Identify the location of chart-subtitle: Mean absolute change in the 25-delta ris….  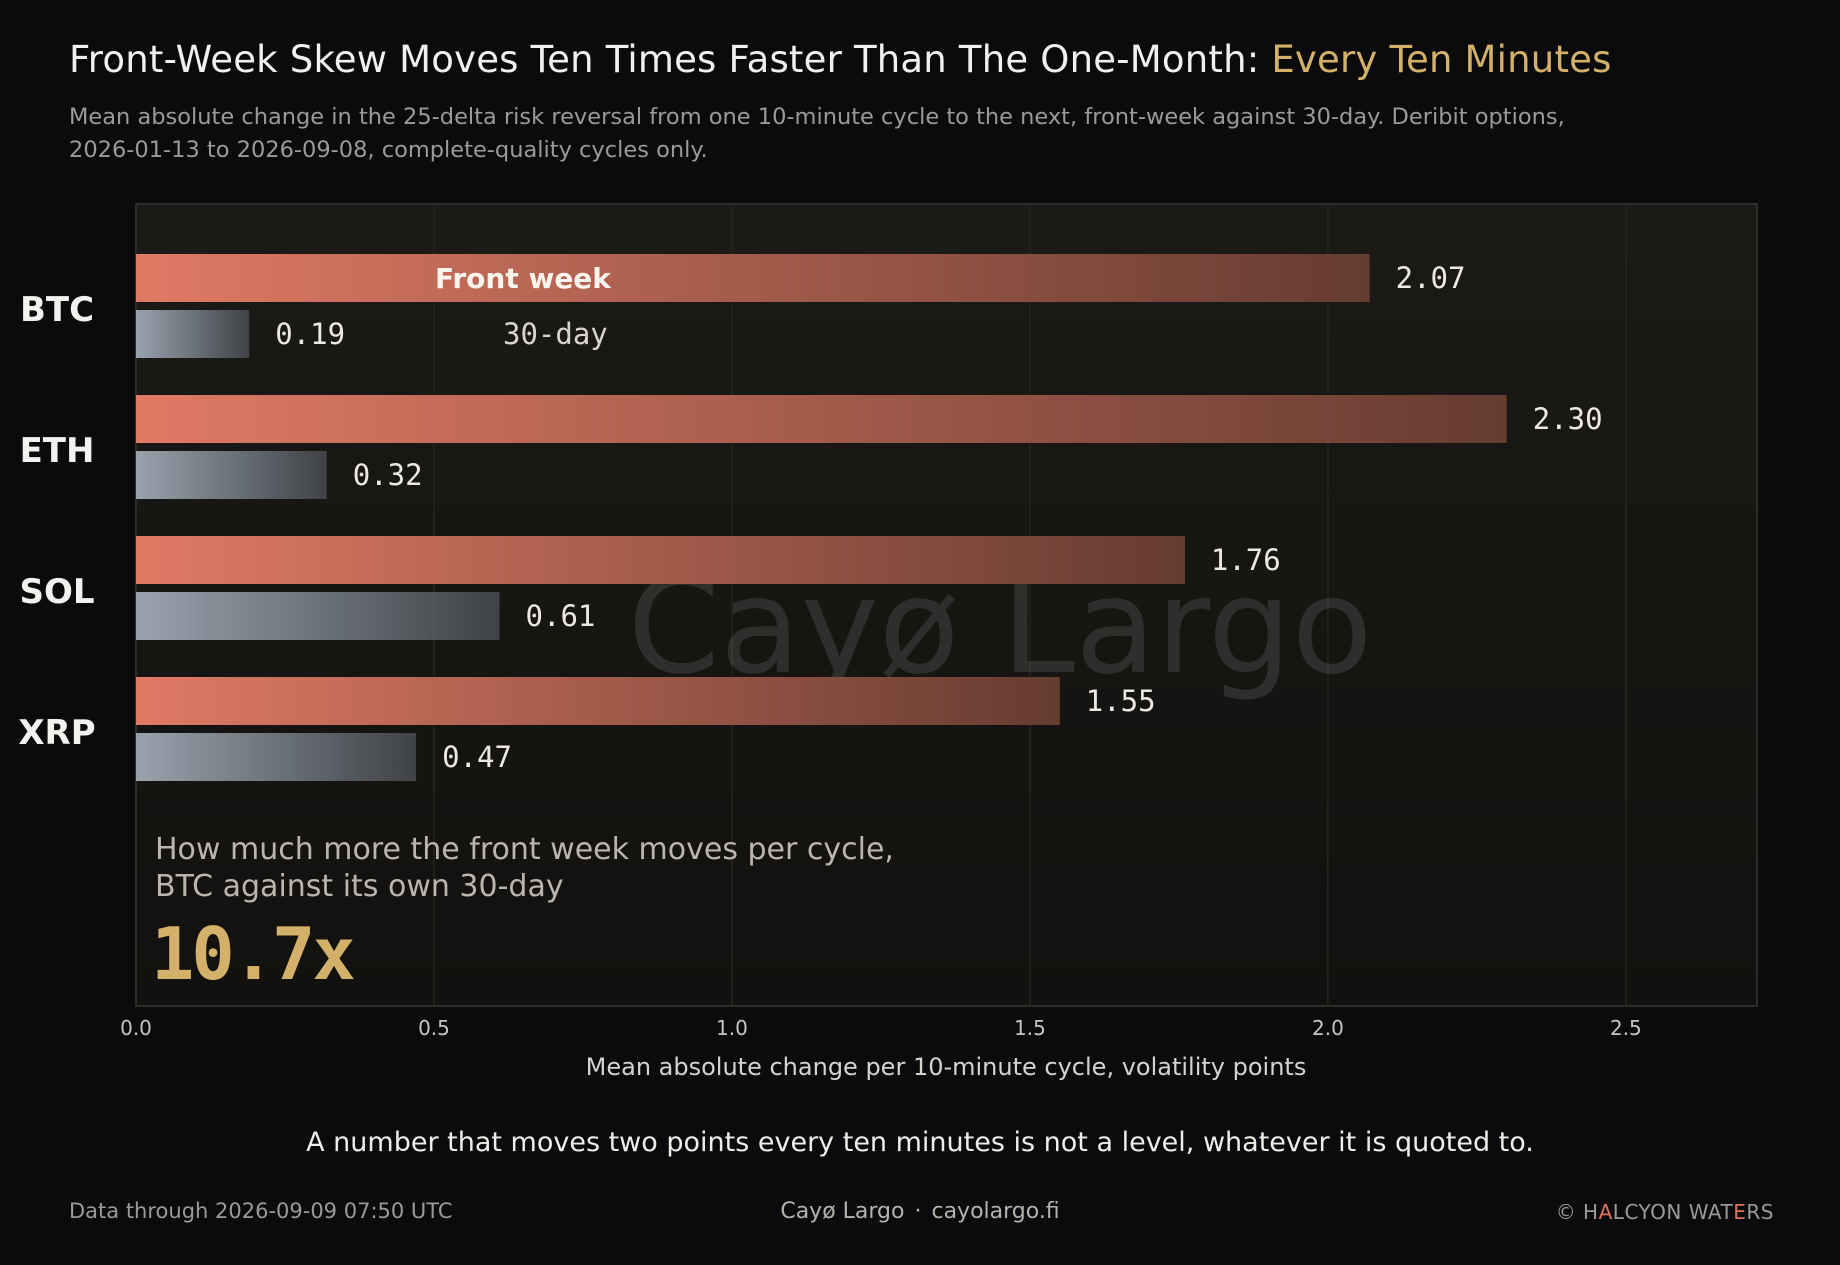
(817, 133).